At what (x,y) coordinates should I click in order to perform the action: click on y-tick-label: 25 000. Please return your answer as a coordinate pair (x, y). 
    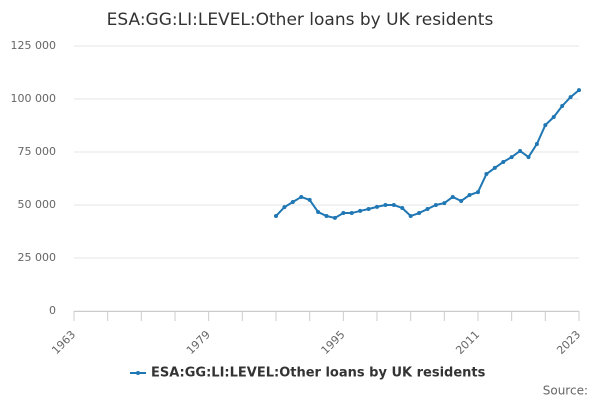
    Looking at the image, I should click on (37, 257).